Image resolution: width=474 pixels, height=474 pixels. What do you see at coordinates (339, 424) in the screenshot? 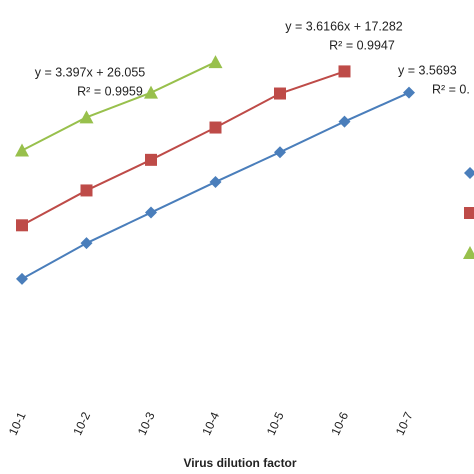
I see `x-tick-label: 10-6` at bounding box center [339, 424].